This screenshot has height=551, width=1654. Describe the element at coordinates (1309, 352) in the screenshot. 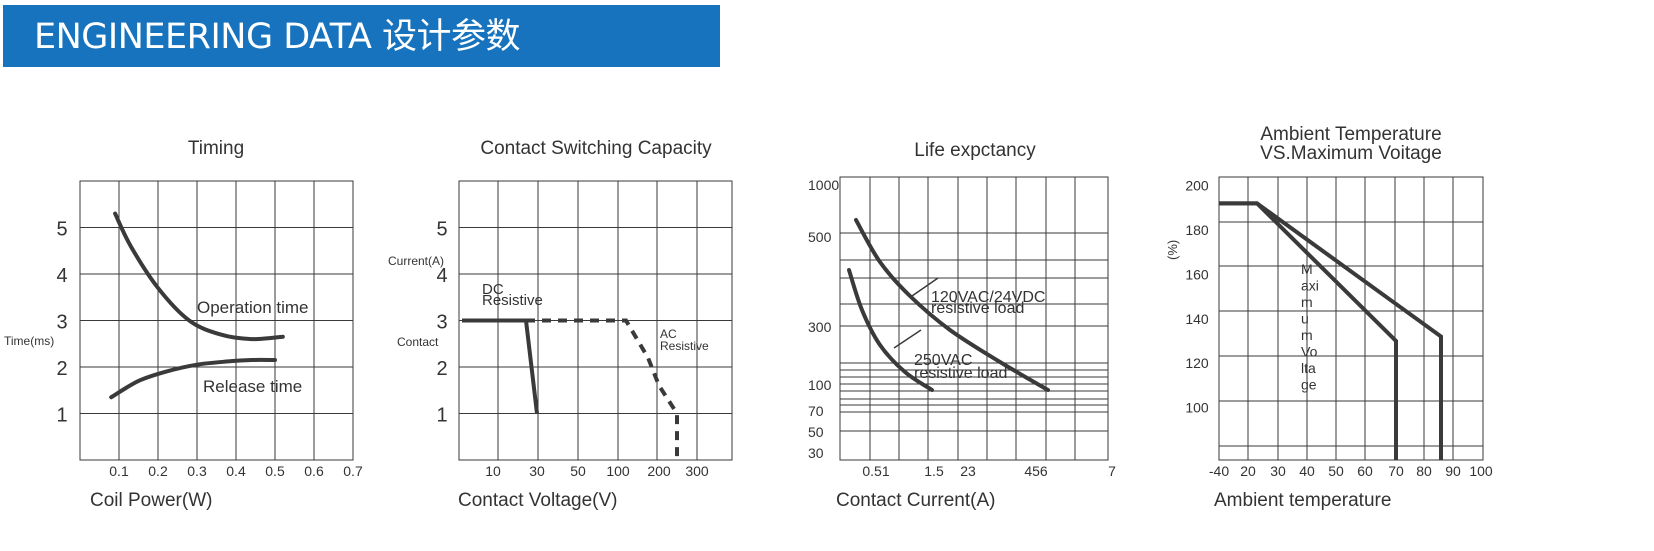

I see `vertical-label-fragment: Vo` at that location.